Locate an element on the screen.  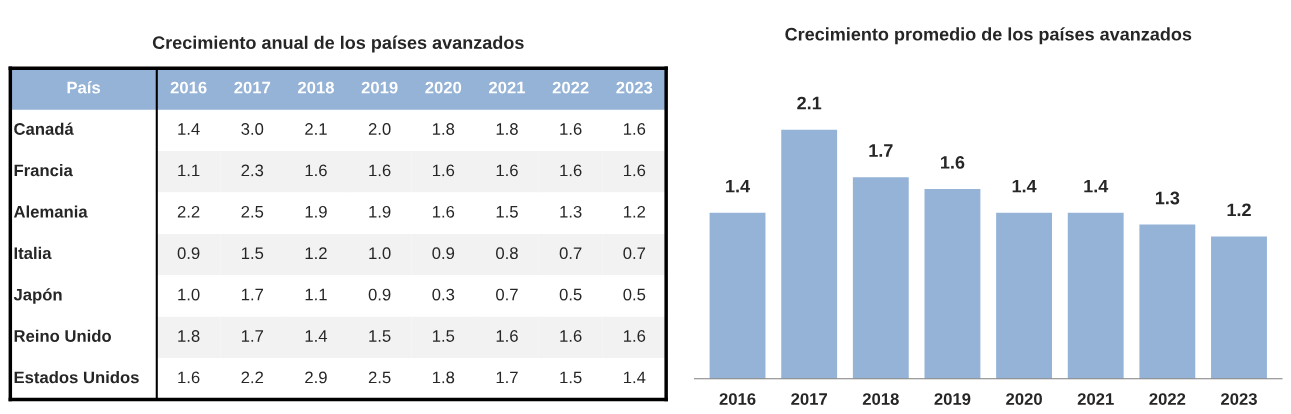
y-tick-label: Francia is located at coordinates (43, 170).